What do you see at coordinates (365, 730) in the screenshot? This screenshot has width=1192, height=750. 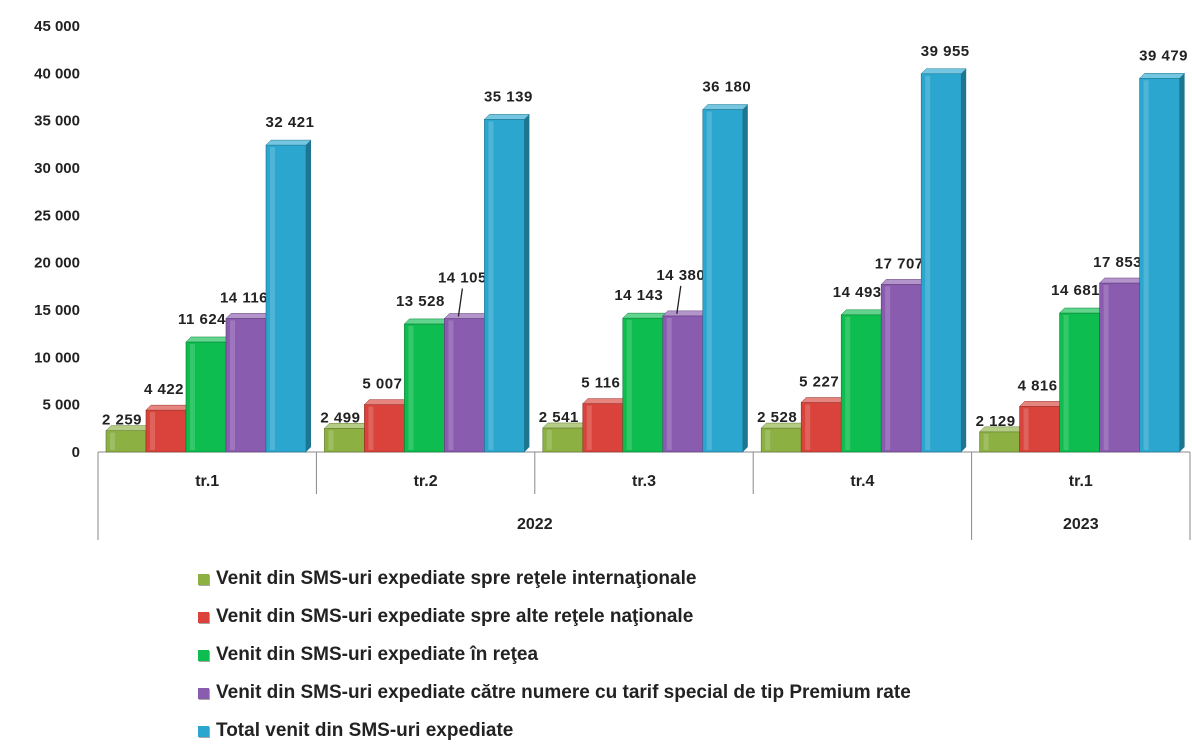 I see `legend-label: Total venit din SMS-uri expediate` at bounding box center [365, 730].